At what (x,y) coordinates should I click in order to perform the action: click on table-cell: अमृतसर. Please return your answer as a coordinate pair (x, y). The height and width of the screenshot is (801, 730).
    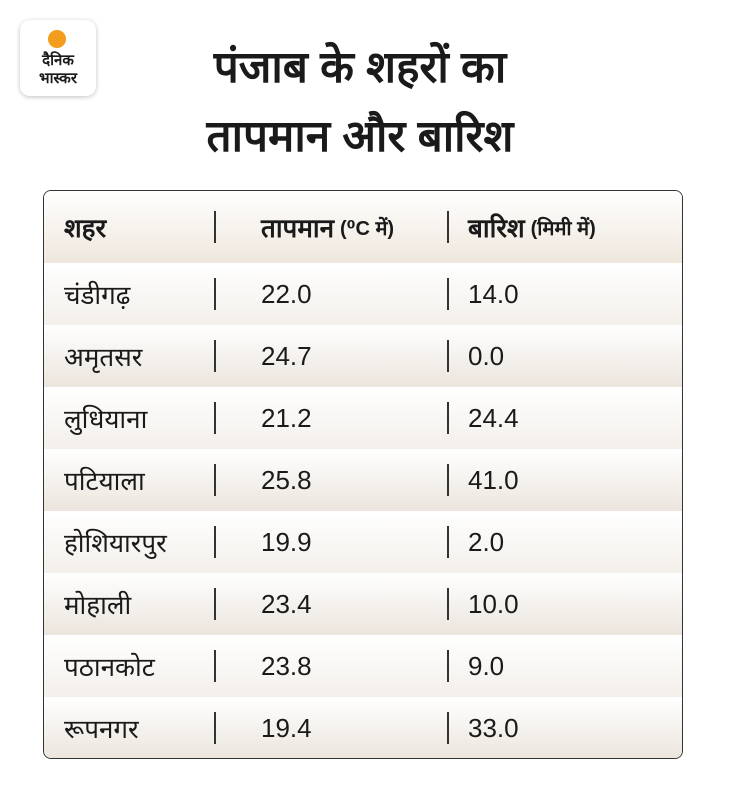
    Looking at the image, I should click on (103, 357).